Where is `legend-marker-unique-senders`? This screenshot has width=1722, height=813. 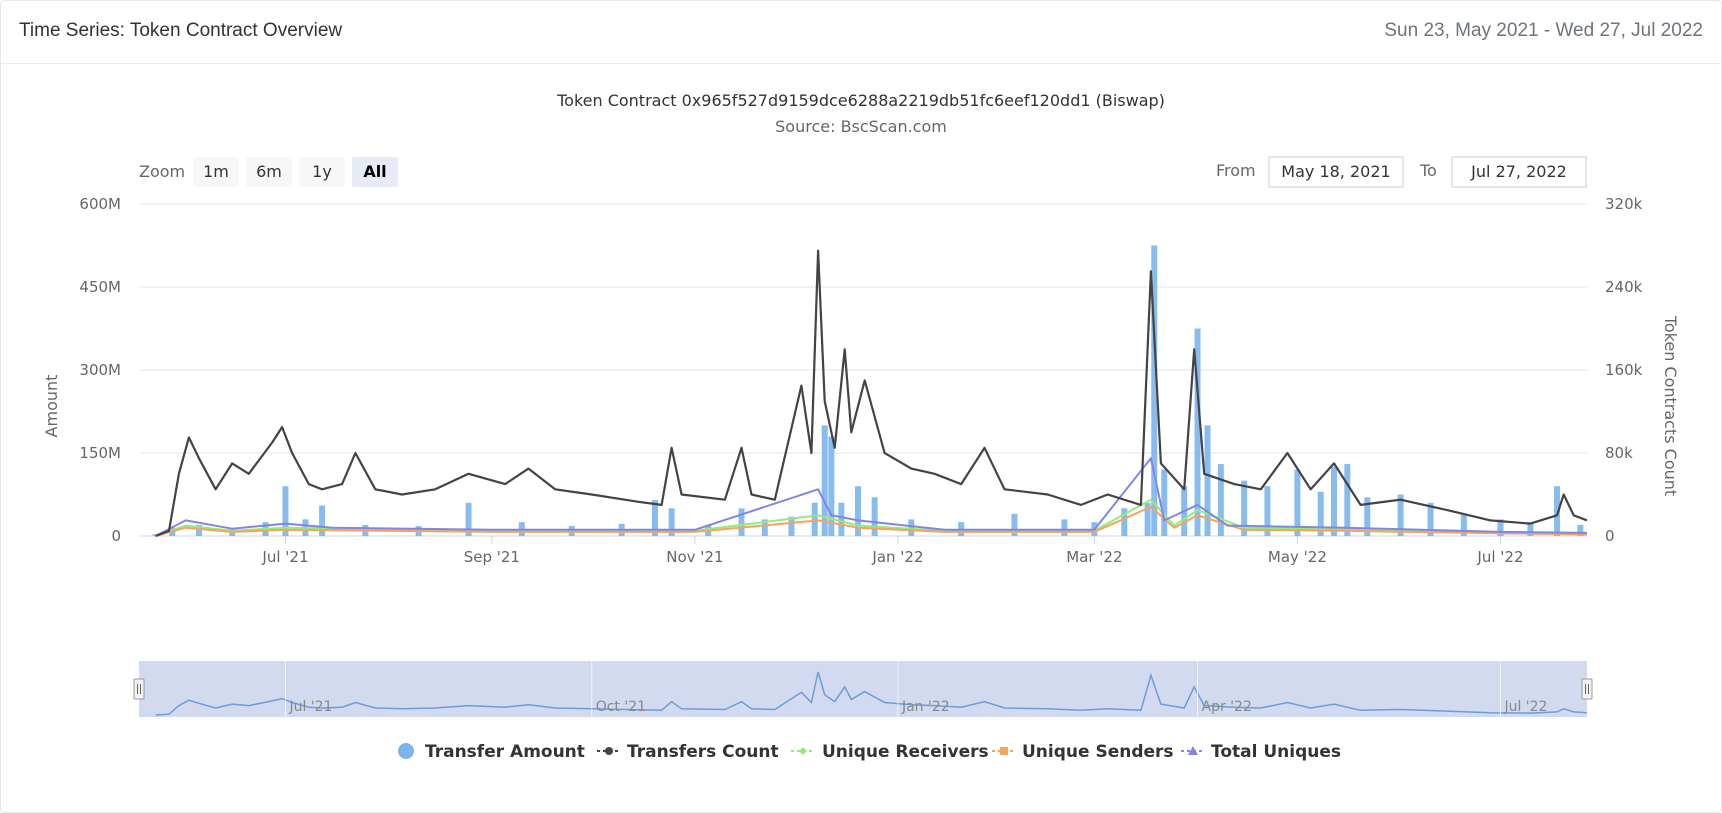
legend-marker-unique-senders is located at coordinates (1004, 751).